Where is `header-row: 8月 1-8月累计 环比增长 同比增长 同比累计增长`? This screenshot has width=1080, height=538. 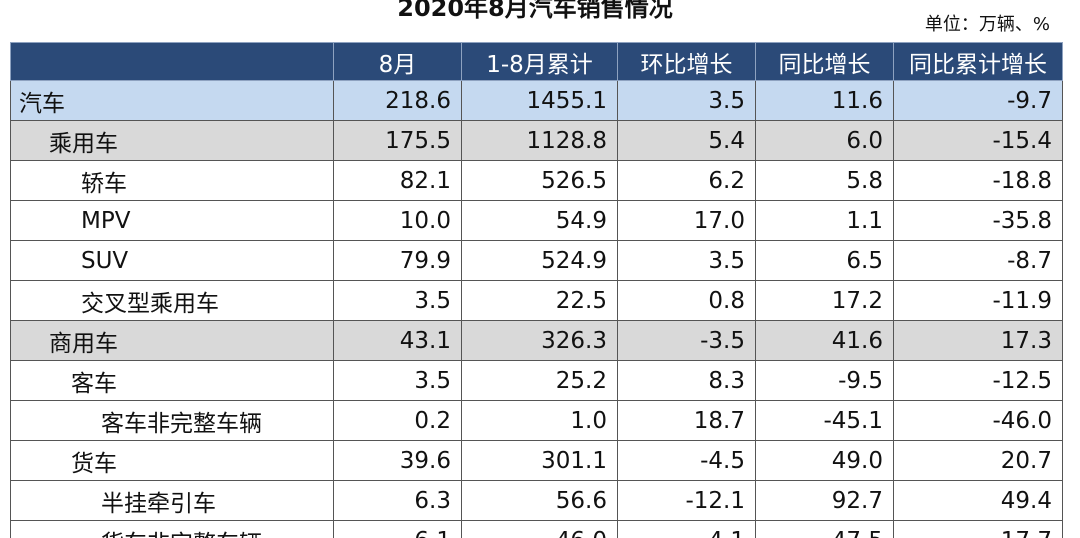
header-row: 8月 1-8月累计 环比增长 同比增长 同比累计增长 is located at coordinates (536, 61).